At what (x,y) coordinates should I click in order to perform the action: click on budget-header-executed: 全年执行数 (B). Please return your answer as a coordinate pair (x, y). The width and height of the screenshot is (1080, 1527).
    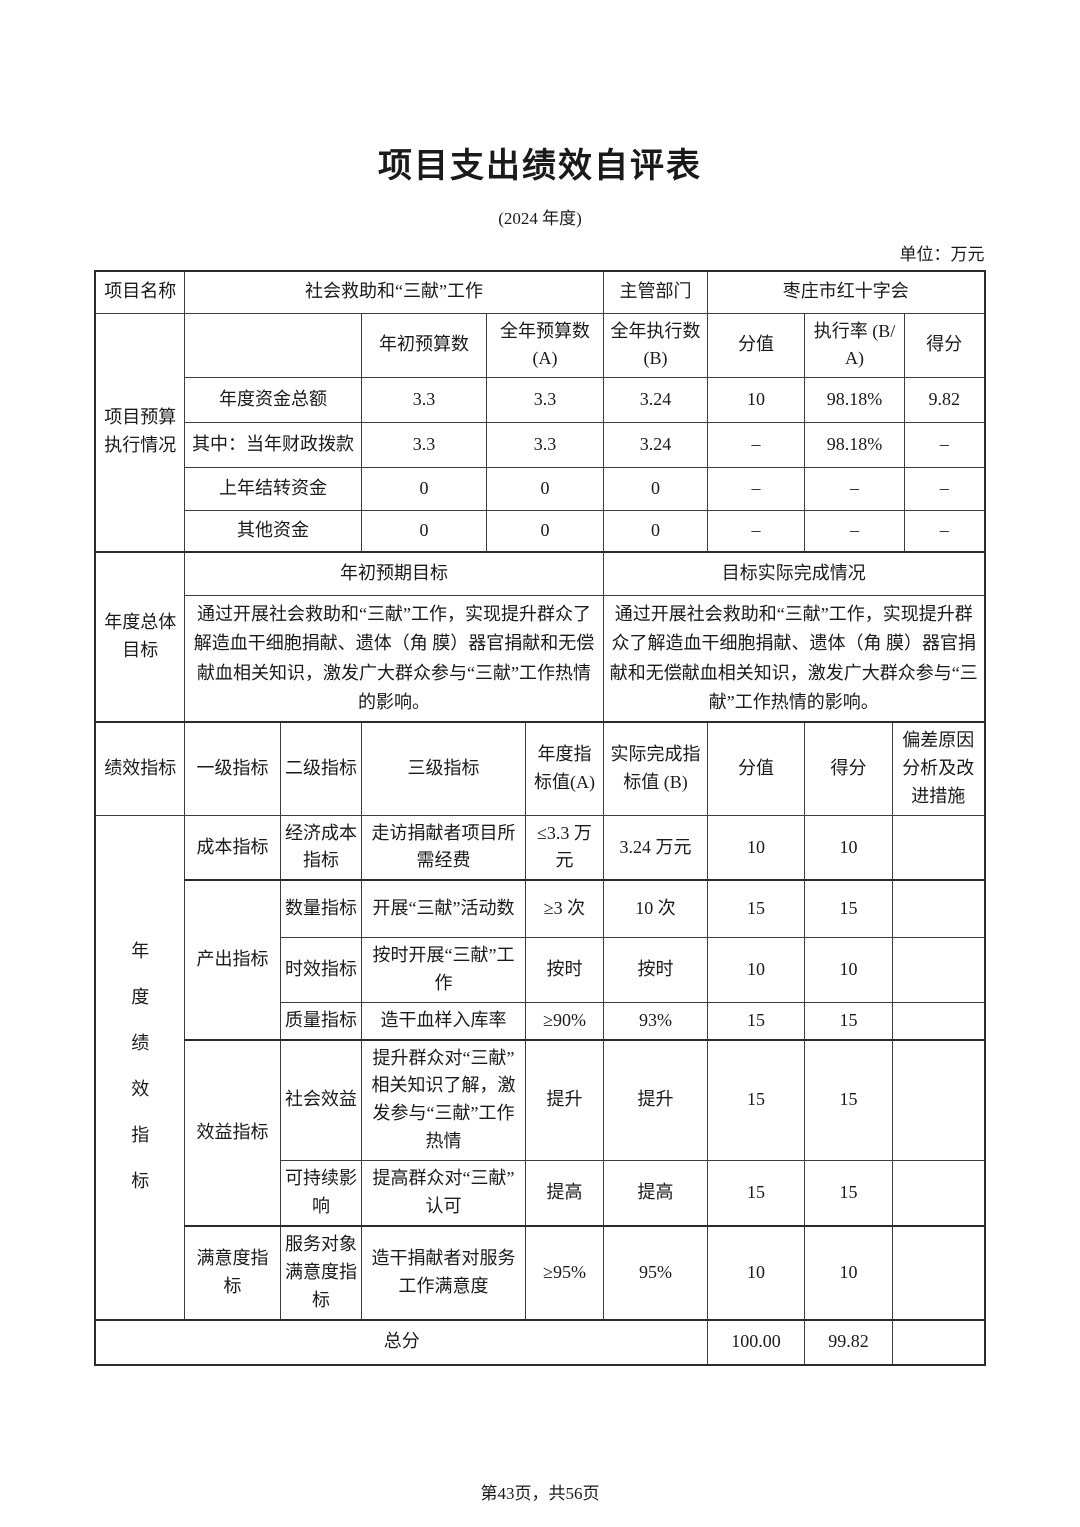
    Looking at the image, I should click on (656, 345).